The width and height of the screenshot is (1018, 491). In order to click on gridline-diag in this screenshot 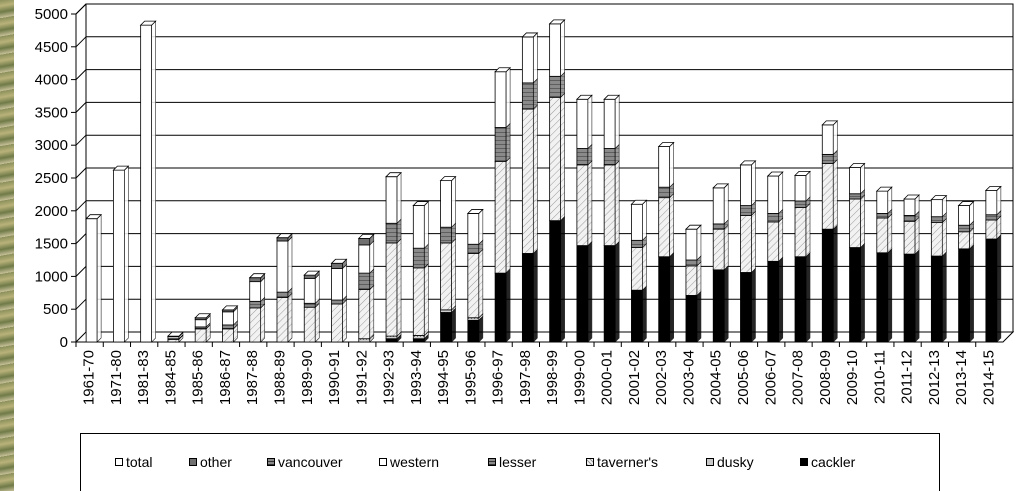, I will do `click(81, 107)`.